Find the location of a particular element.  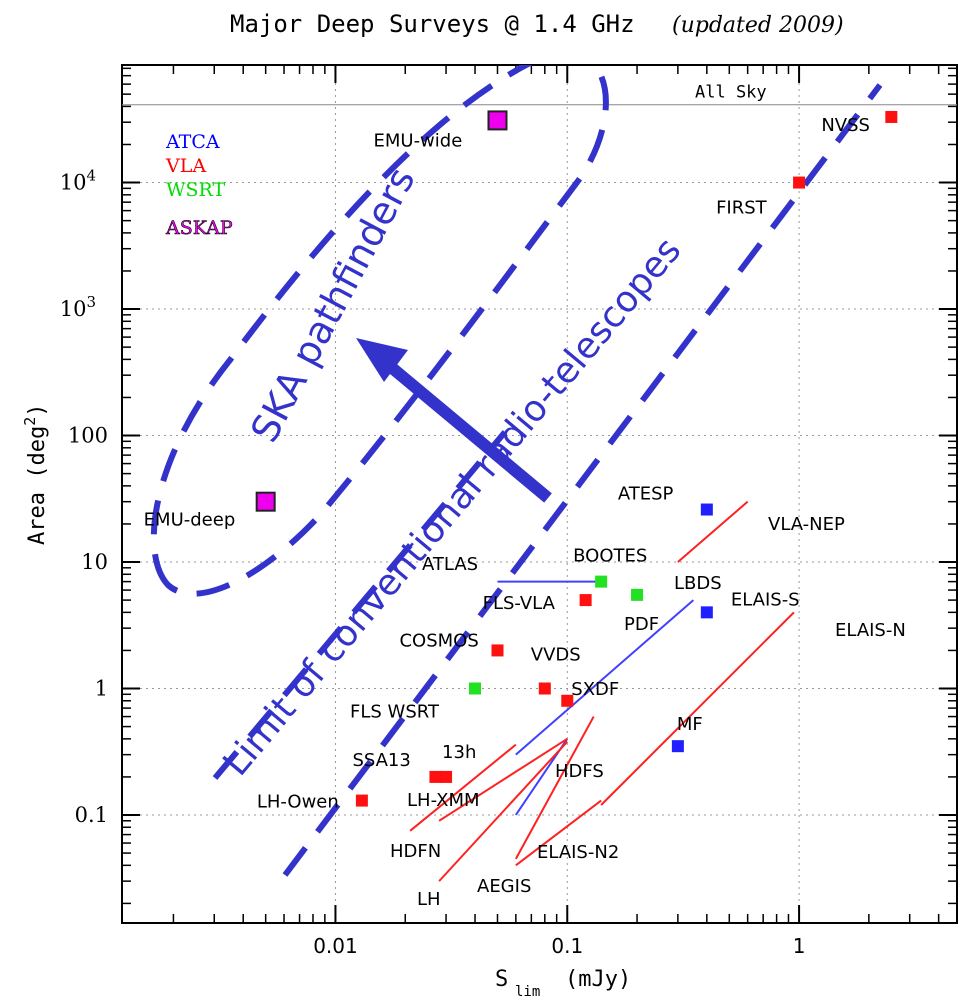

trend-line-lh-xmm is located at coordinates (503, 780).